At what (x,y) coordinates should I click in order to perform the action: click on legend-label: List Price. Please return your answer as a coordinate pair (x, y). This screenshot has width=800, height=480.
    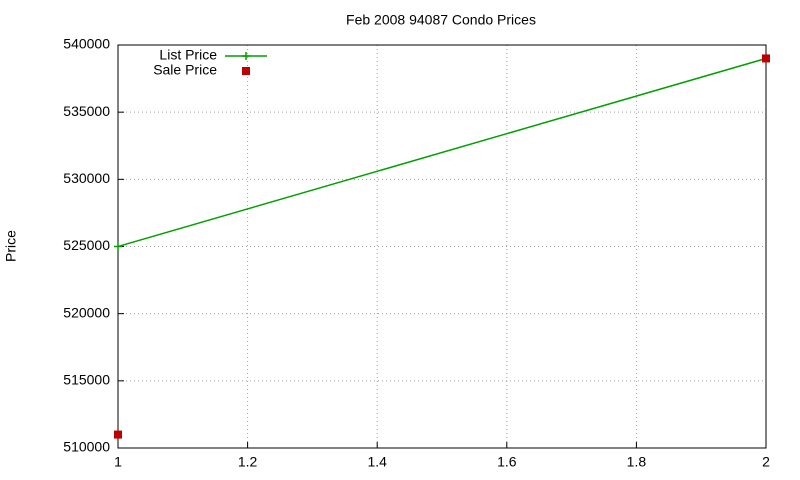
    Looking at the image, I should click on (188, 55).